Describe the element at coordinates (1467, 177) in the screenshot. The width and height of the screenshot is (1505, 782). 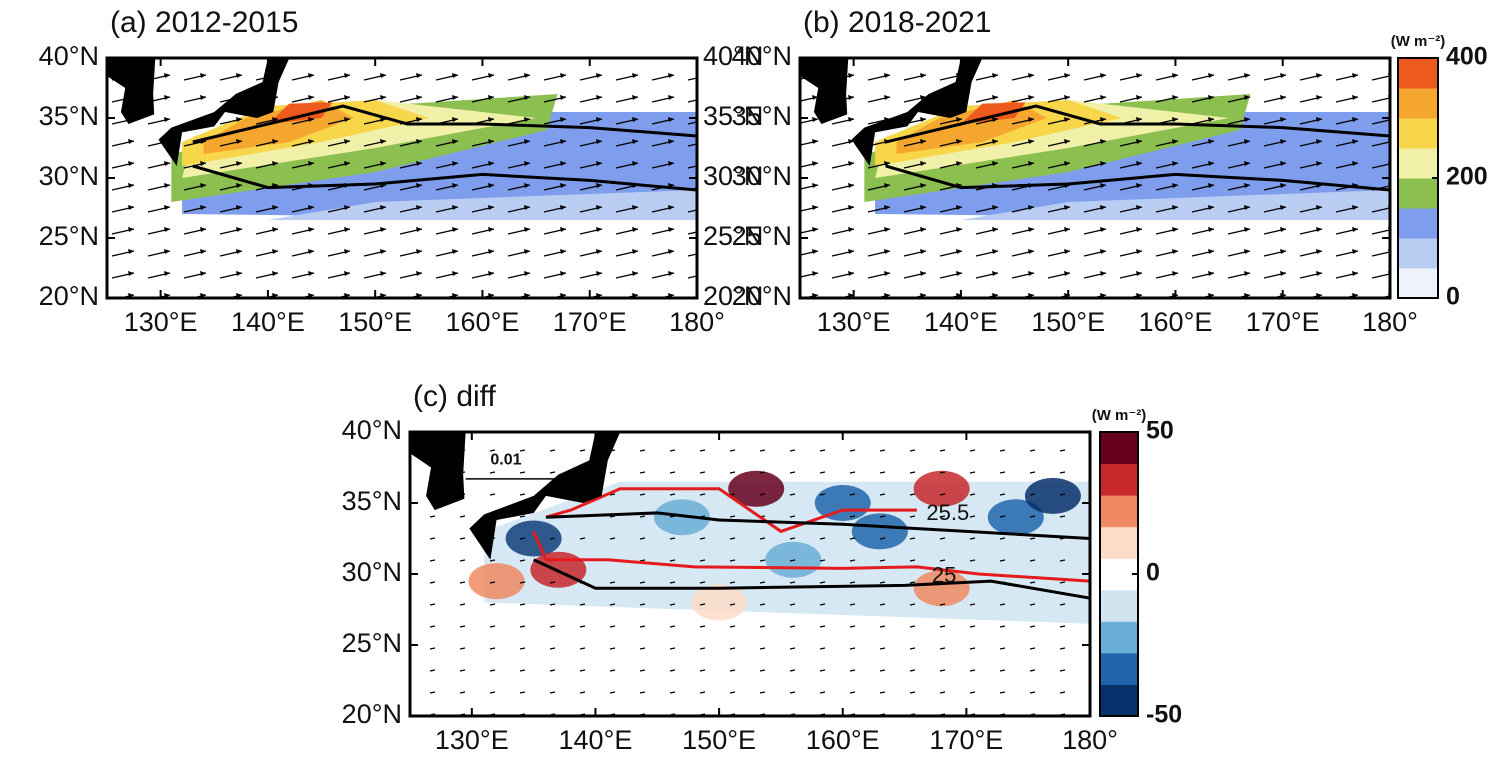
I see `colorbar-tick-label: 200` at that location.